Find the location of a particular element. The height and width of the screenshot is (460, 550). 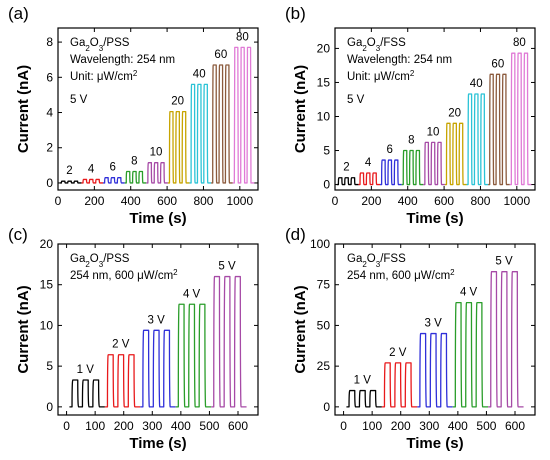

panel-d-xtick-label: 600 is located at coordinates (515, 426).